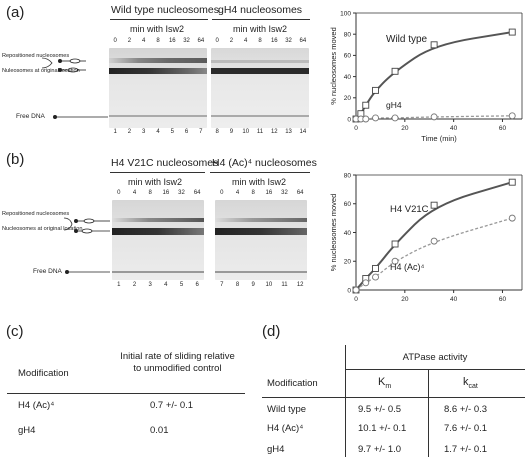 The width and height of the screenshot is (530, 464). I want to click on gel-b1-time-4: 16, so click(166, 193).